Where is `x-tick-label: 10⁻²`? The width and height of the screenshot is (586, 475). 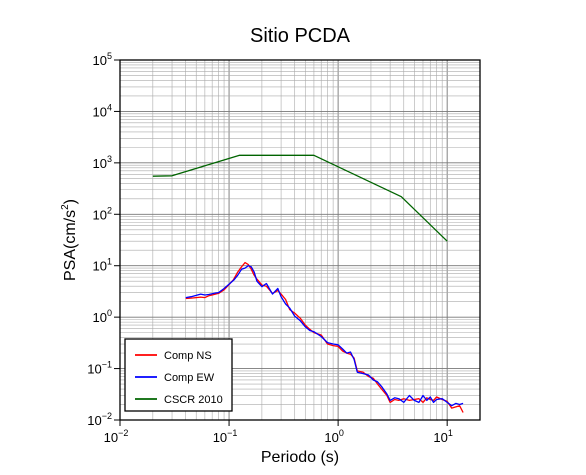
x-tick-label: 10⁻² is located at coordinates (116, 436).